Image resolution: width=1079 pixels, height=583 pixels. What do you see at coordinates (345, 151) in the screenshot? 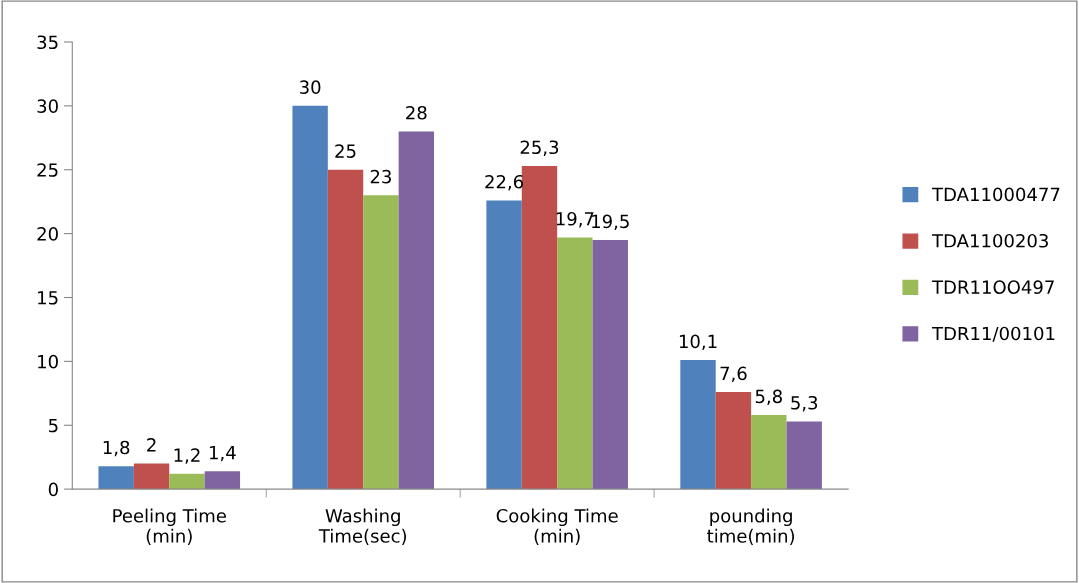
I see `data-label: 25` at bounding box center [345, 151].